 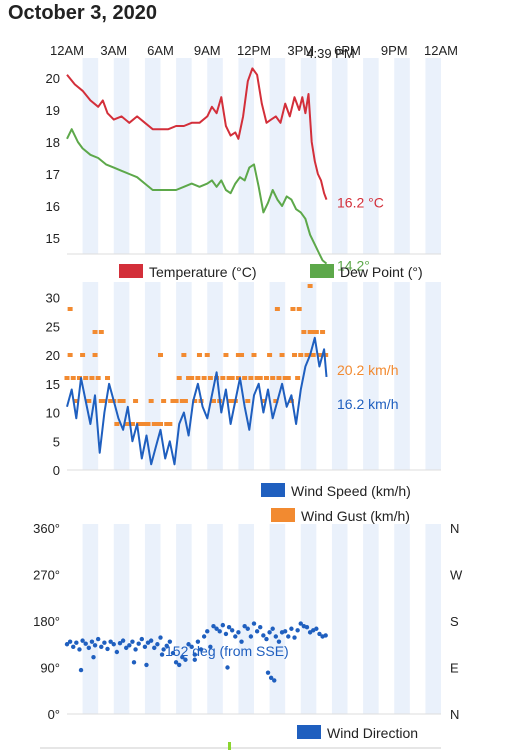 What do you see at coordinates (53, 238) in the screenshot?
I see `y-tick-label: 15` at bounding box center [53, 238].